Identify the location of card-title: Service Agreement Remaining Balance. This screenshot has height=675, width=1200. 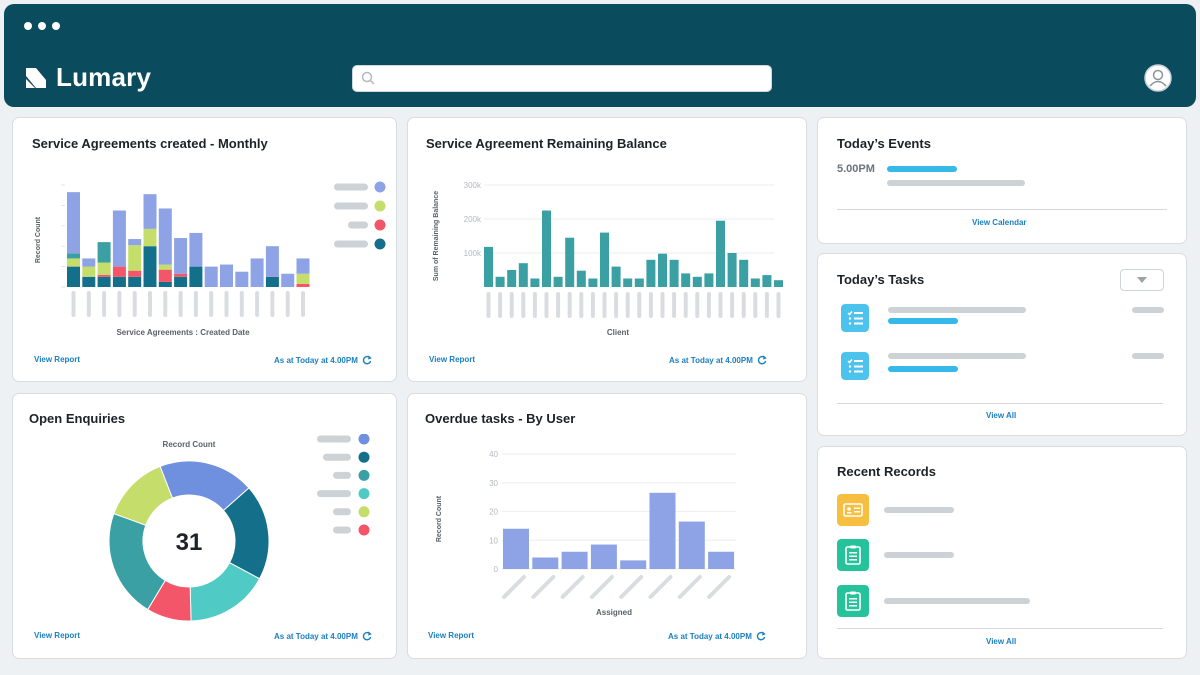
(546, 143).